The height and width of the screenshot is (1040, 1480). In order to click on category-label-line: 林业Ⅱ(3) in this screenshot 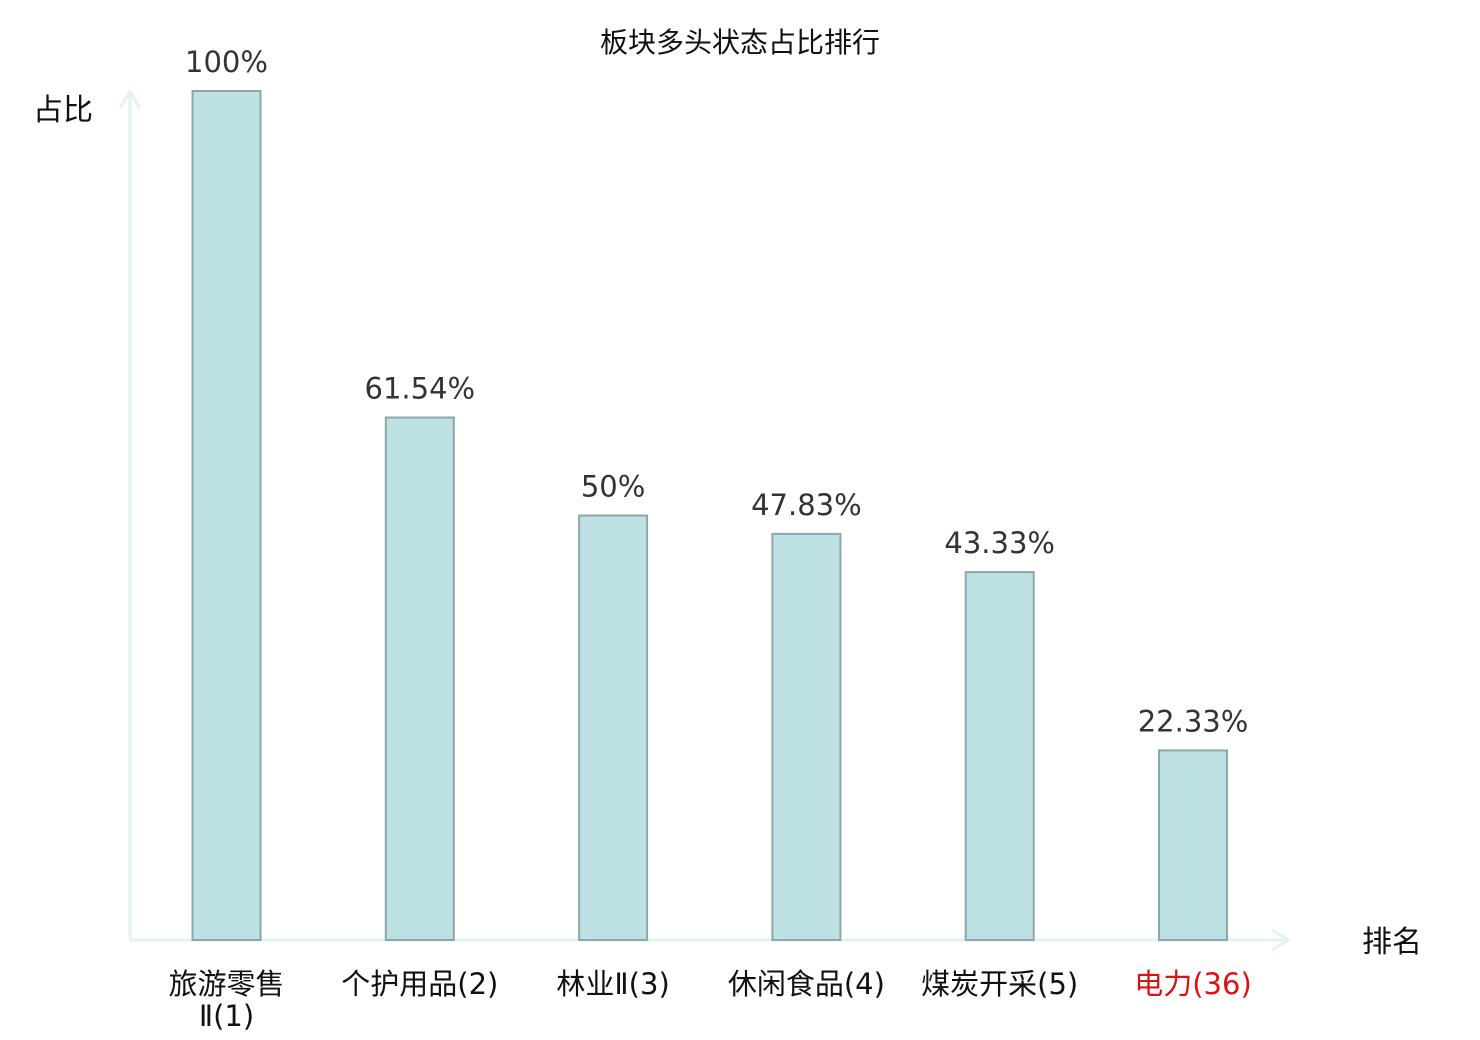, I will do `click(612, 984)`.